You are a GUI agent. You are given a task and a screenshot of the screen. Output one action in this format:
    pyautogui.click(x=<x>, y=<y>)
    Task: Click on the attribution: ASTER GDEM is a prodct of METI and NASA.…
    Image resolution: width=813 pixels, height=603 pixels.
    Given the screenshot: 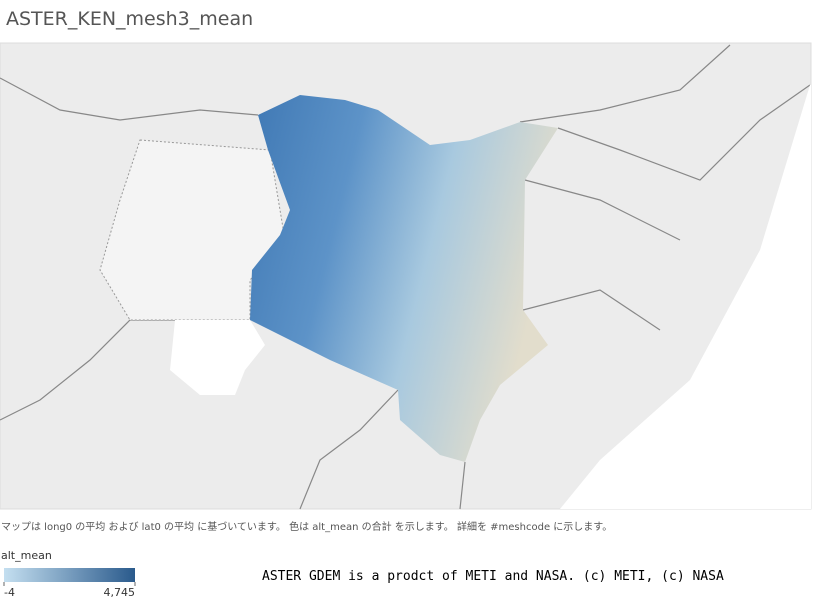 What is the action you would take?
    pyautogui.click(x=493, y=576)
    